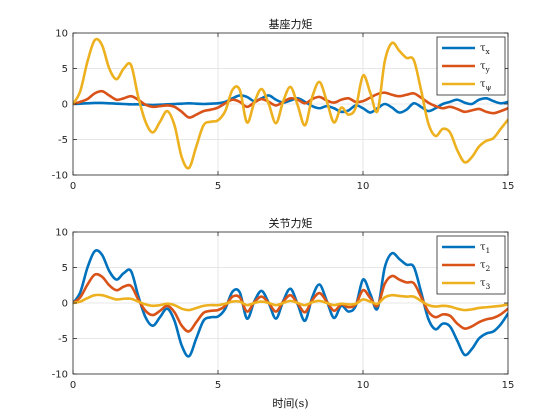 Image resolution: width=560 pixels, height=420 pixels. What do you see at coordinates (471, 66) in the screenshot?
I see `legend: τx τy τψ` at bounding box center [471, 66].